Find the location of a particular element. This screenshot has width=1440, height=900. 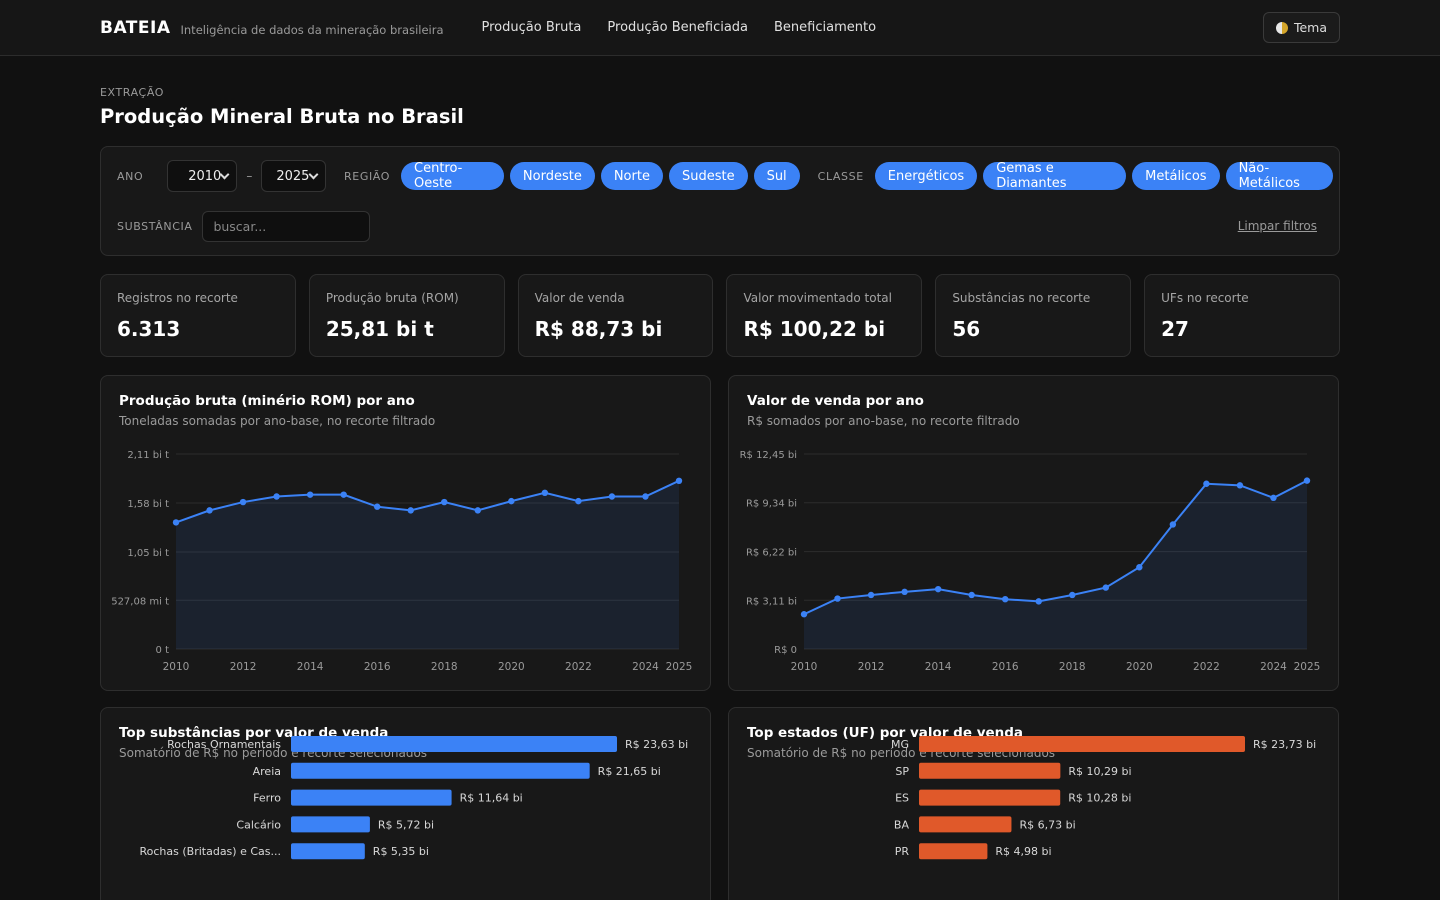

bar-category-label: ES is located at coordinates (902, 798).